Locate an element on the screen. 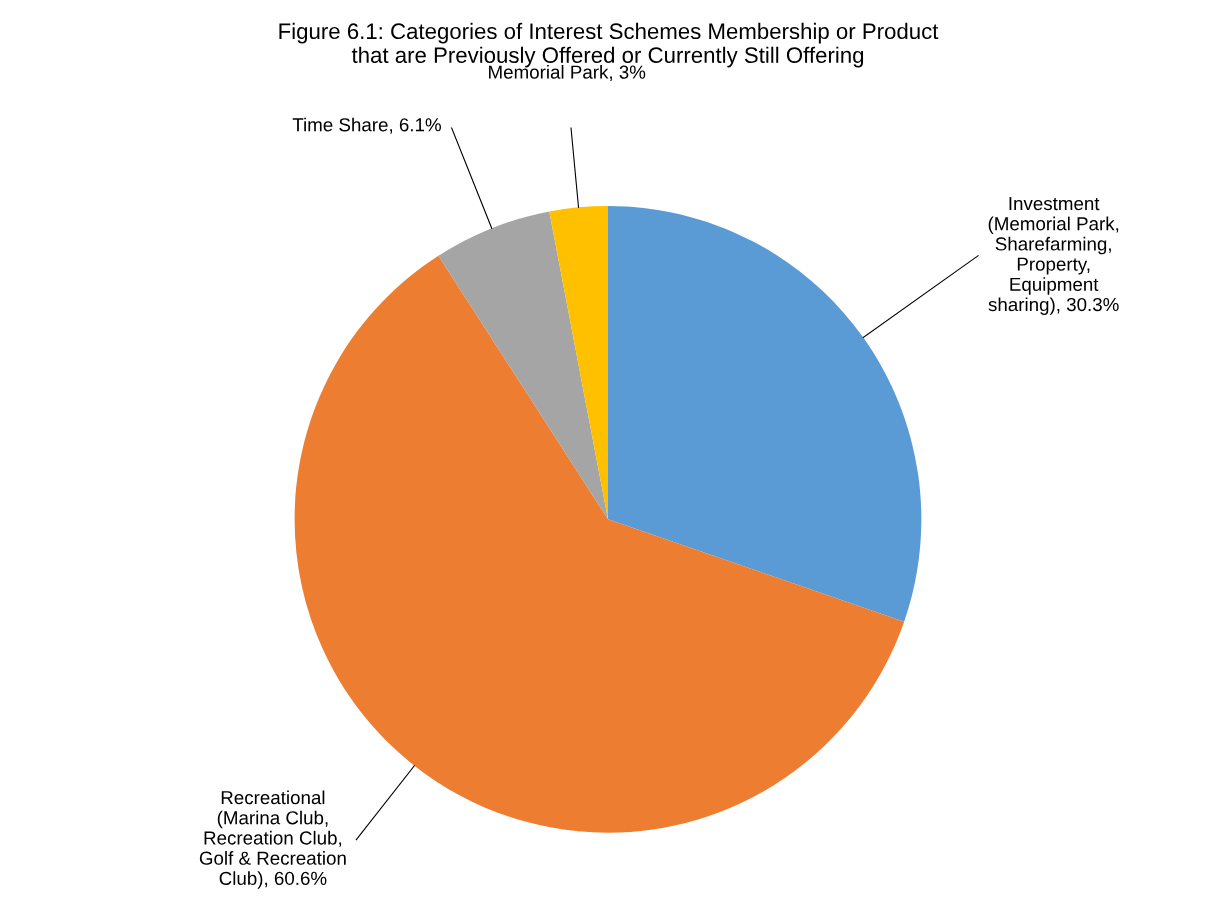  slice-label: Recreational (Marina Club, Recreation Club, Golf & Recreation Club), 60.6% is located at coordinates (272, 839).